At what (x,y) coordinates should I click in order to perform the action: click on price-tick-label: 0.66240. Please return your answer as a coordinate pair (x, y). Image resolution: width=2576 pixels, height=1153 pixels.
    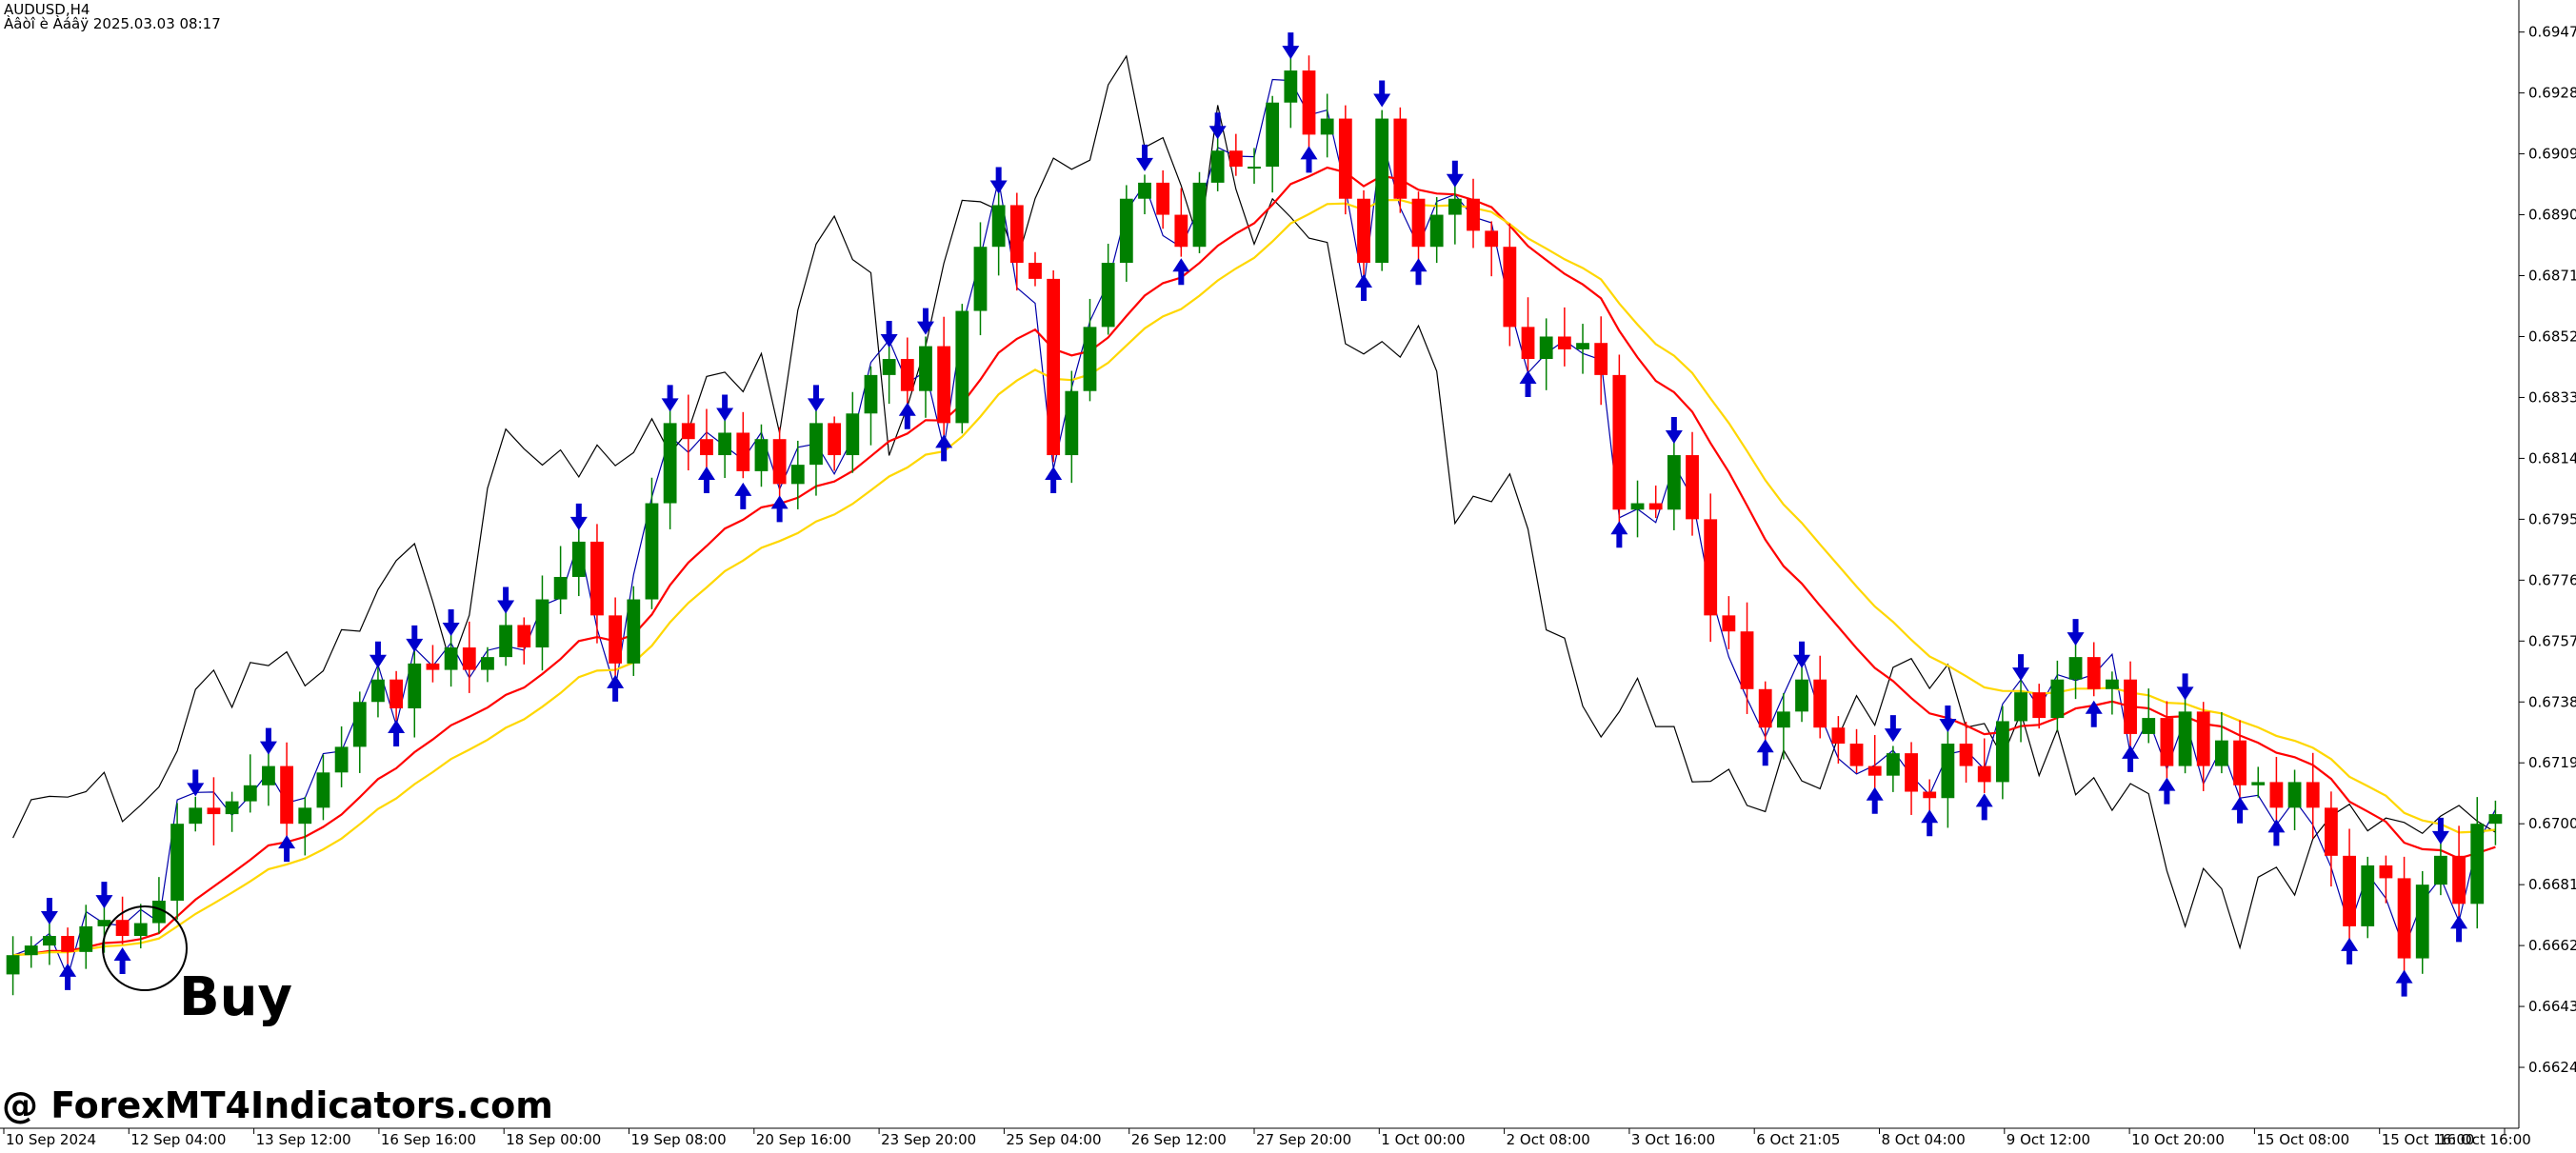
    Looking at the image, I should click on (2552, 1067).